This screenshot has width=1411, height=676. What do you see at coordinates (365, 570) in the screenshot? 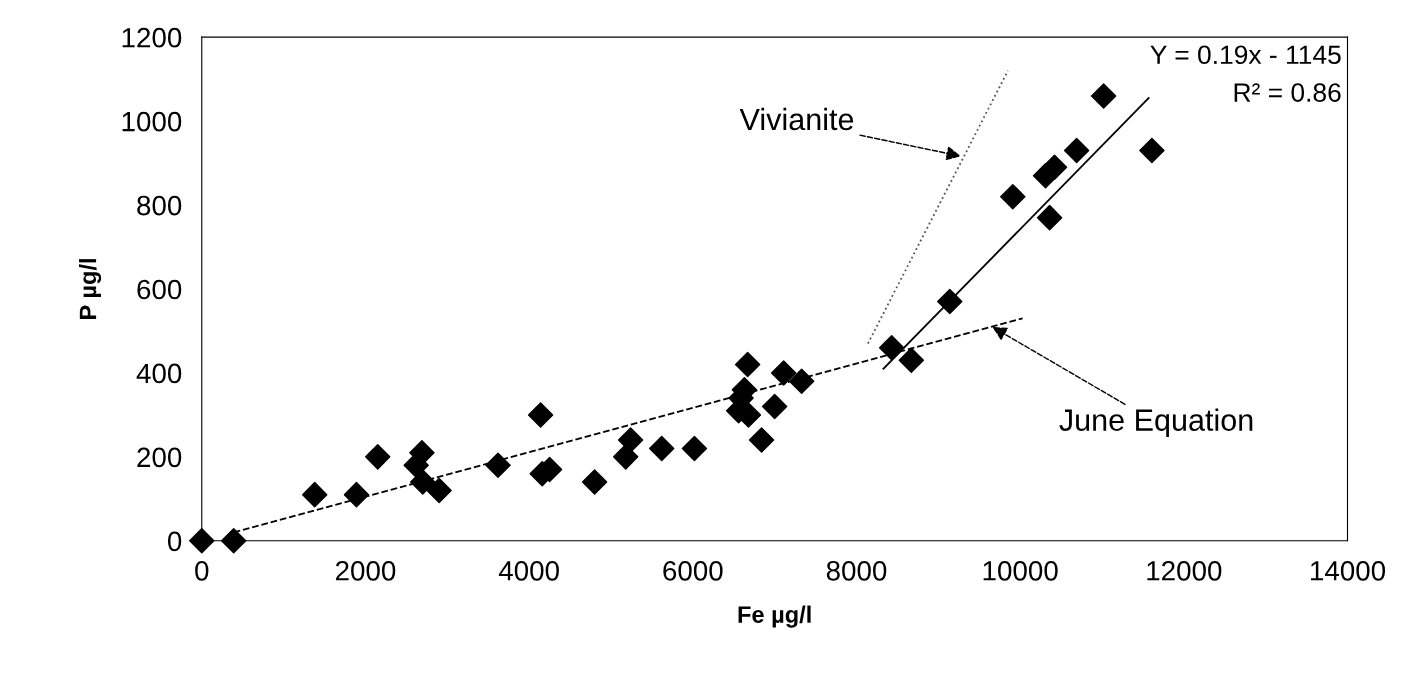
I see `x-tick-label: 2000` at bounding box center [365, 570].